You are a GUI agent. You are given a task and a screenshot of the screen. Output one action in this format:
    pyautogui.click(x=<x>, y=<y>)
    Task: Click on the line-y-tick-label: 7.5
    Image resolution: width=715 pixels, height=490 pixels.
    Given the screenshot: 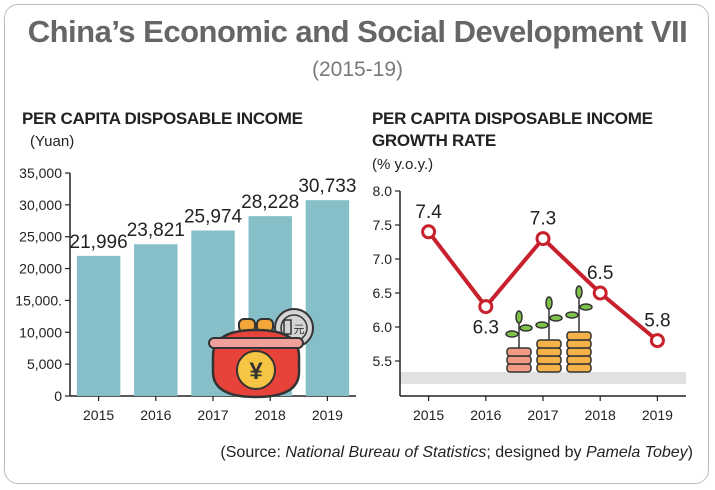 What is the action you would take?
    pyautogui.click(x=383, y=225)
    